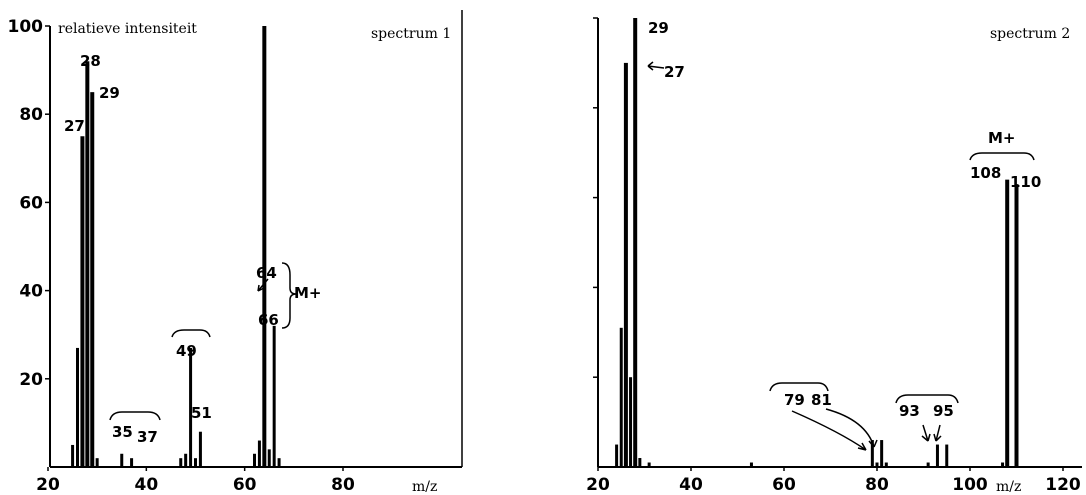 The image size is (1086, 495). I want to click on bracket-m-plus, so click(1002, 156).